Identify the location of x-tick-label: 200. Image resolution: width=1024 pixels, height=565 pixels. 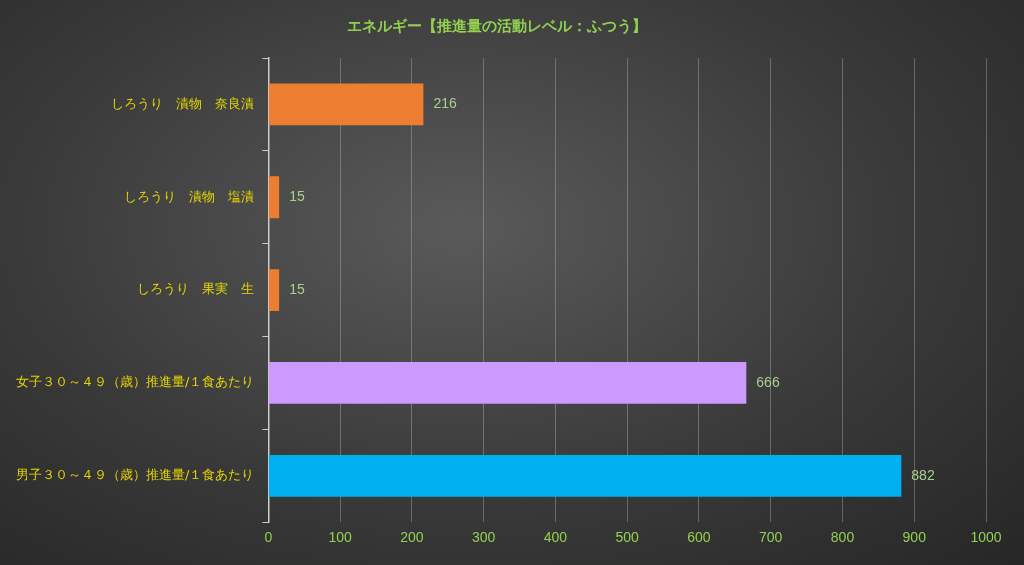
(412, 537).